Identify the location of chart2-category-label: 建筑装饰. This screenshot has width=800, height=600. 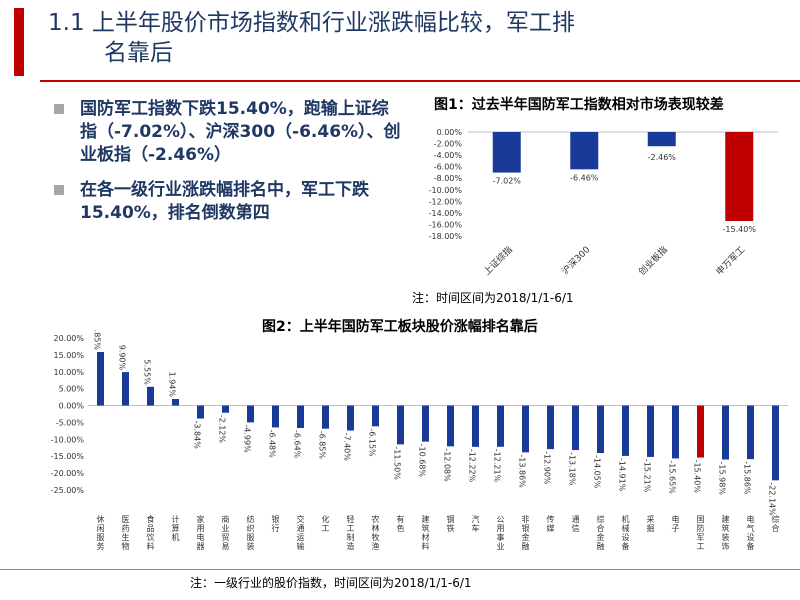
(726, 532).